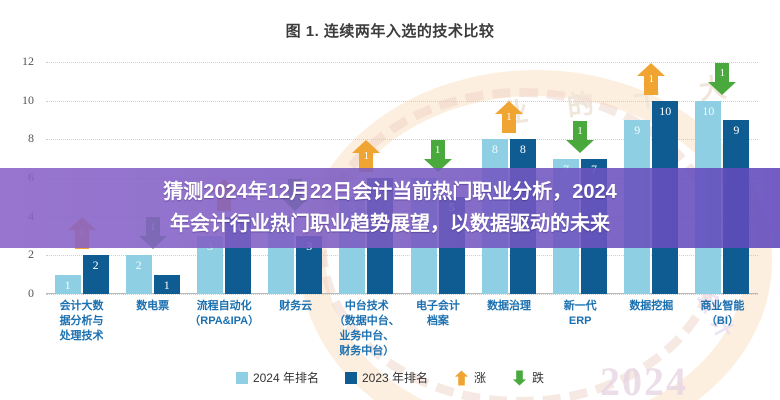 This screenshot has height=400, width=780. Describe the element at coordinates (224, 332) in the screenshot. I see `x-axis-category-label: 流程自动化 （RPA&IPA）` at that location.